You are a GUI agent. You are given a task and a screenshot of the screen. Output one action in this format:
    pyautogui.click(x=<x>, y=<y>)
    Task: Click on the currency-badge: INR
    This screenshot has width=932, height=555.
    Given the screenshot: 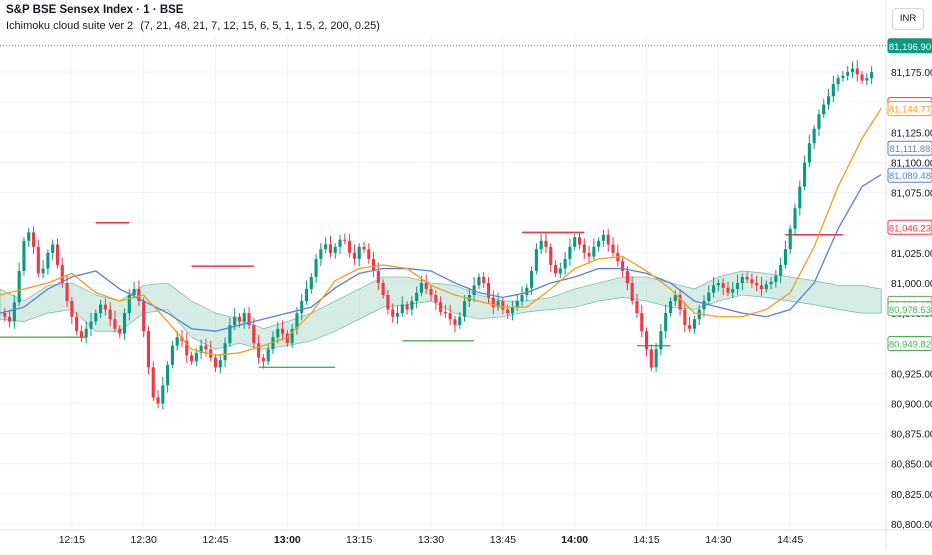 What is the action you would take?
    pyautogui.click(x=908, y=19)
    